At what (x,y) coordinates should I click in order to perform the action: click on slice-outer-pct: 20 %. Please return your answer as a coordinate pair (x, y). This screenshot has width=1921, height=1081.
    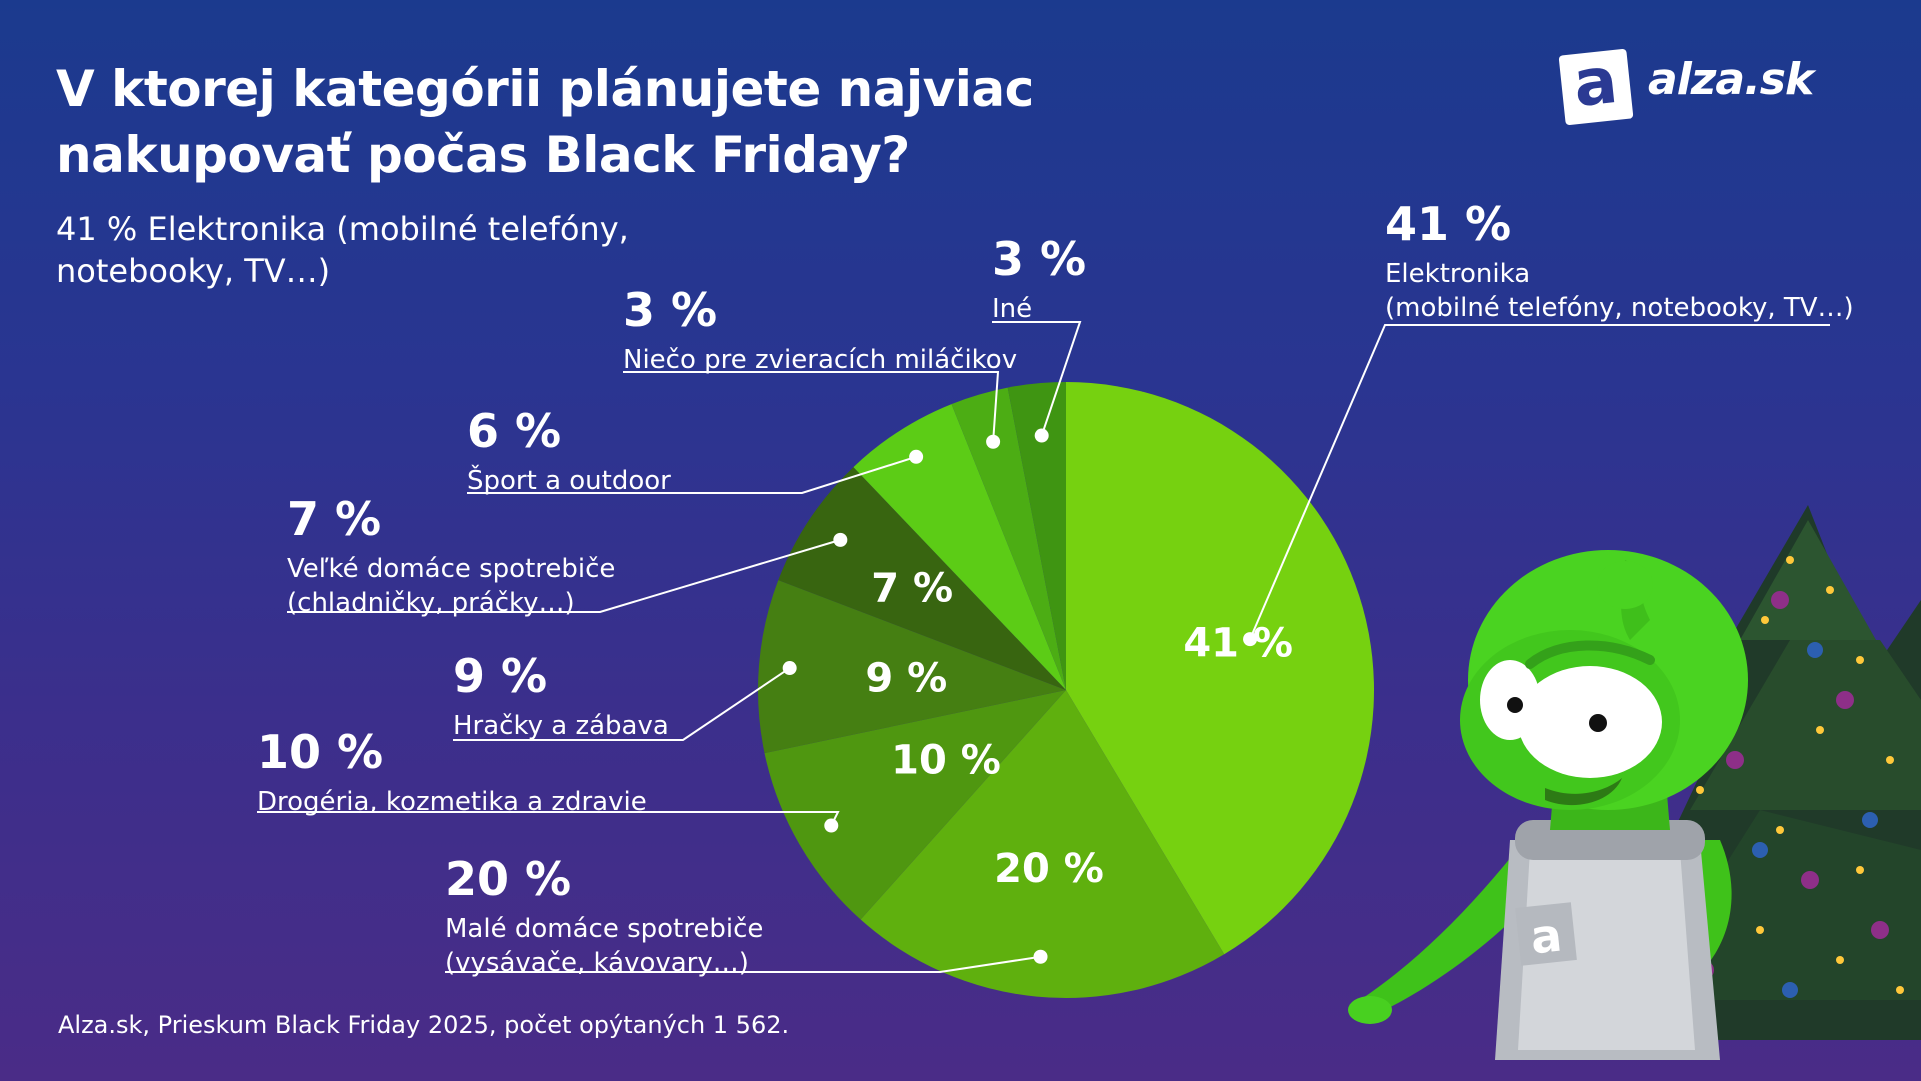
    Looking at the image, I should click on (508, 879).